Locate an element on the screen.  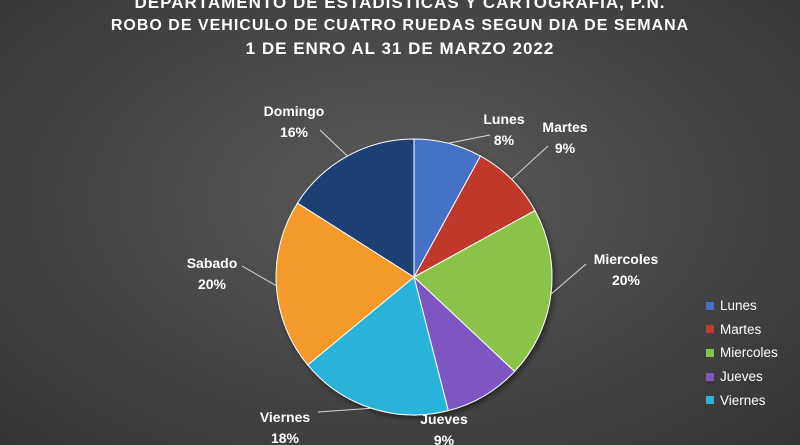
legend-label-miercoles: Miercoles is located at coordinates (749, 353).